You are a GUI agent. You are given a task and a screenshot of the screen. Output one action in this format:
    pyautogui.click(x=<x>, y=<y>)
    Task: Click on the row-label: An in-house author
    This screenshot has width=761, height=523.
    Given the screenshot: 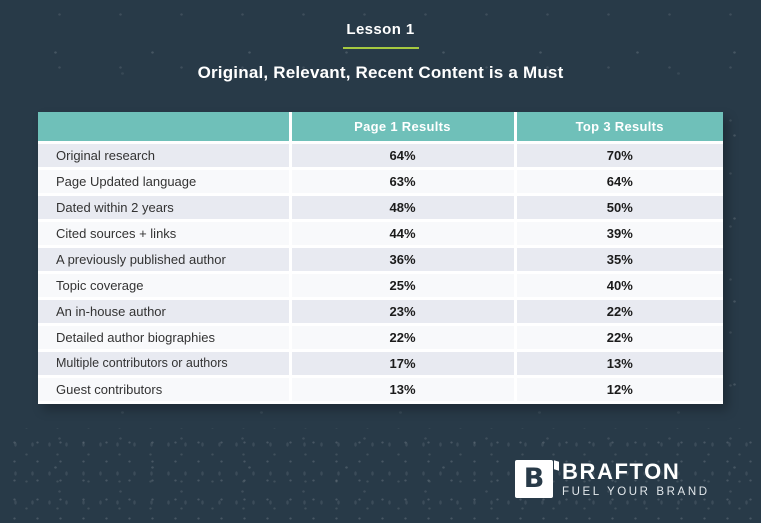 What is the action you would take?
    pyautogui.click(x=164, y=312)
    